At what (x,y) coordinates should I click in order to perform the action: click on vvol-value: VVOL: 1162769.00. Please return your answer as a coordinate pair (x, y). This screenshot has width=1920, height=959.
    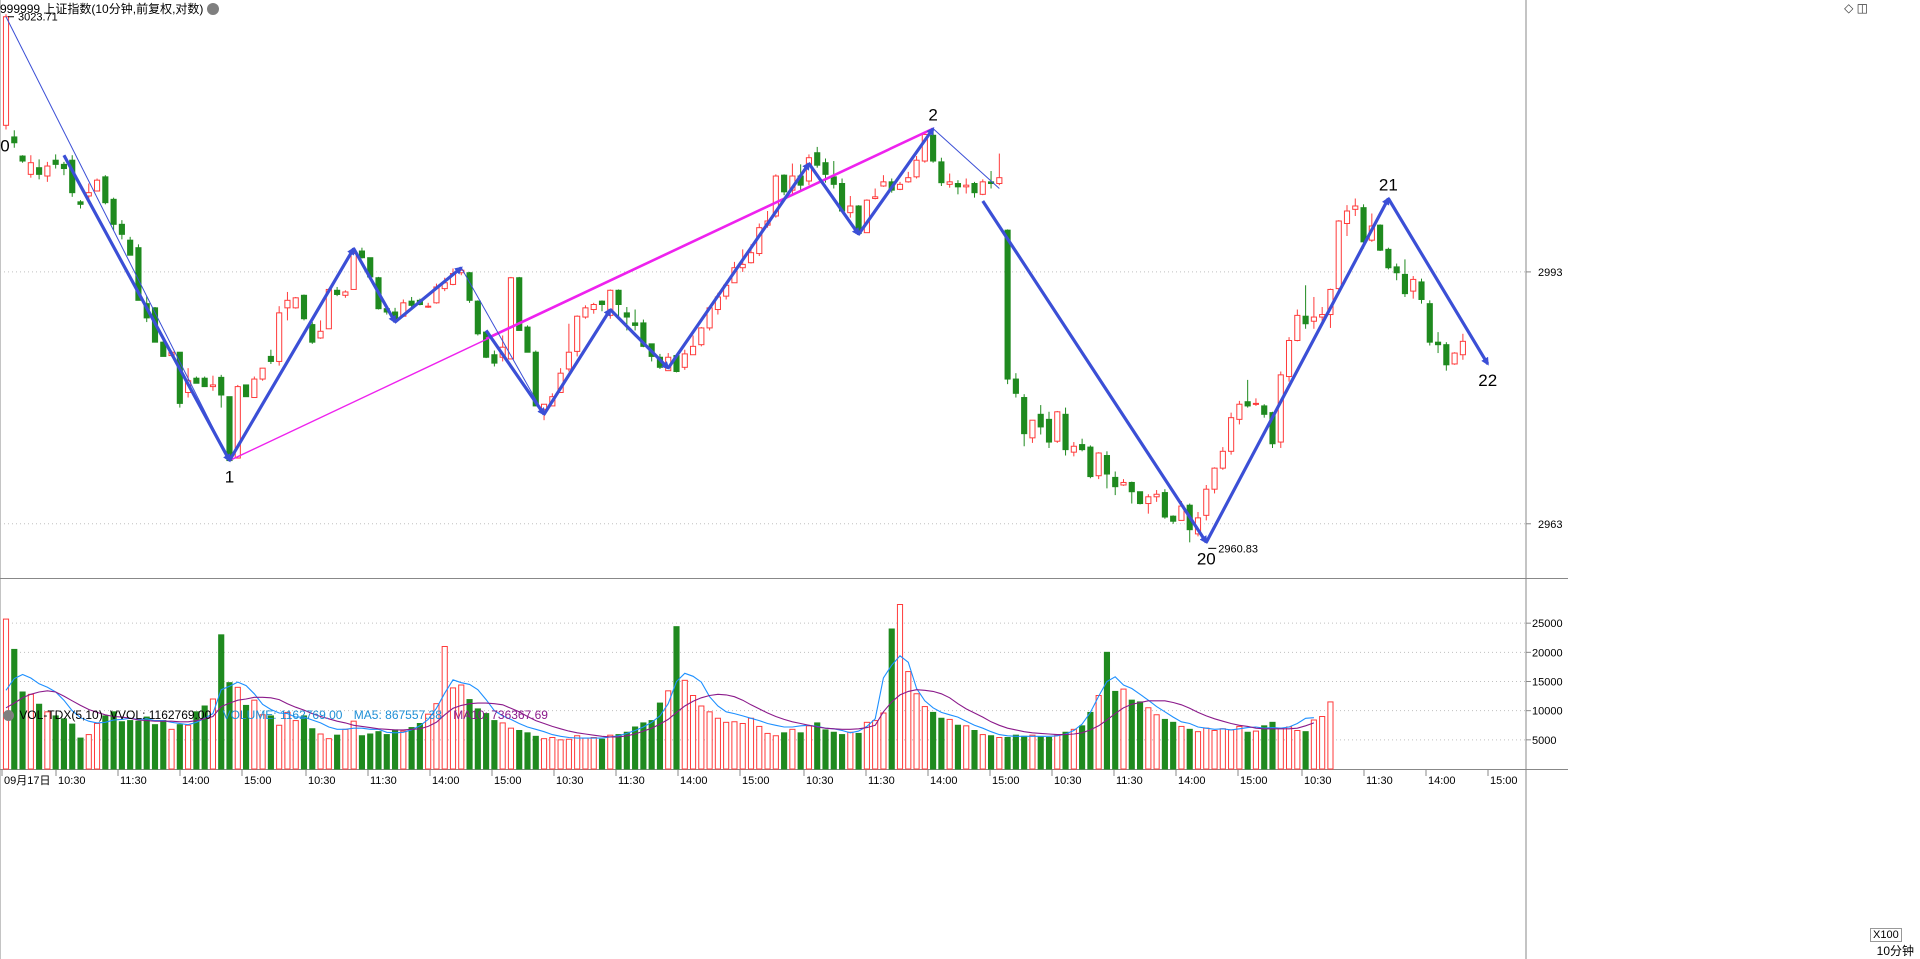
    Looking at the image, I should click on (161, 715).